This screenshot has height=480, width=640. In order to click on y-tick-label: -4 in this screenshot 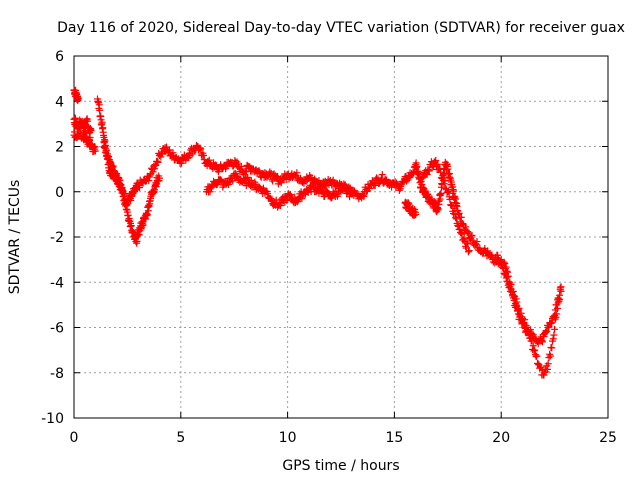, I will do `click(57, 283)`.